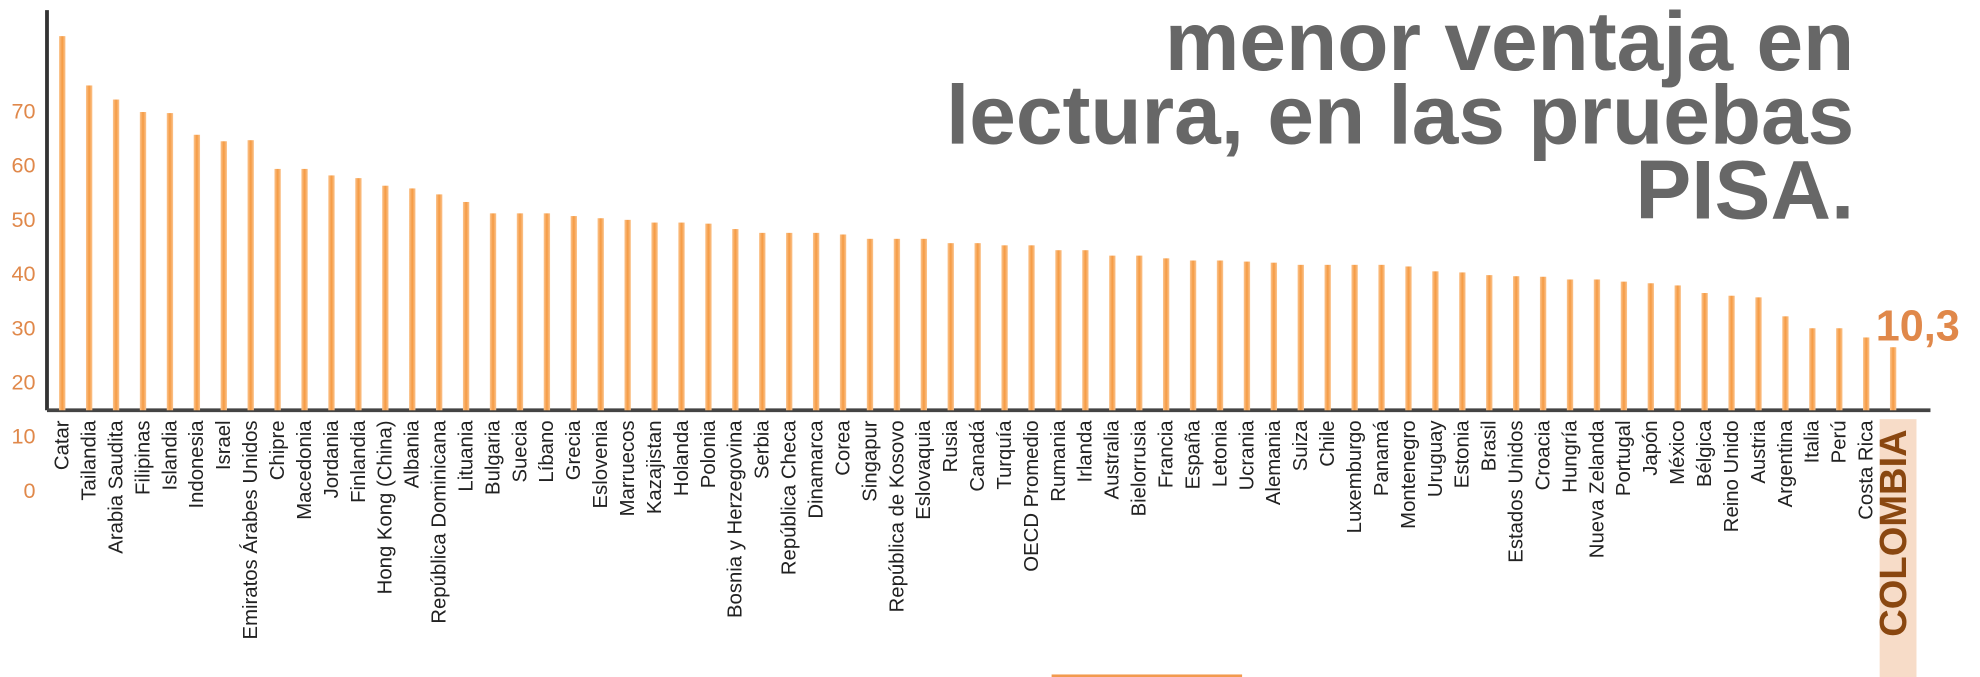 The height and width of the screenshot is (677, 1980). I want to click on x-tick-label: Líbano, so click(547, 451).